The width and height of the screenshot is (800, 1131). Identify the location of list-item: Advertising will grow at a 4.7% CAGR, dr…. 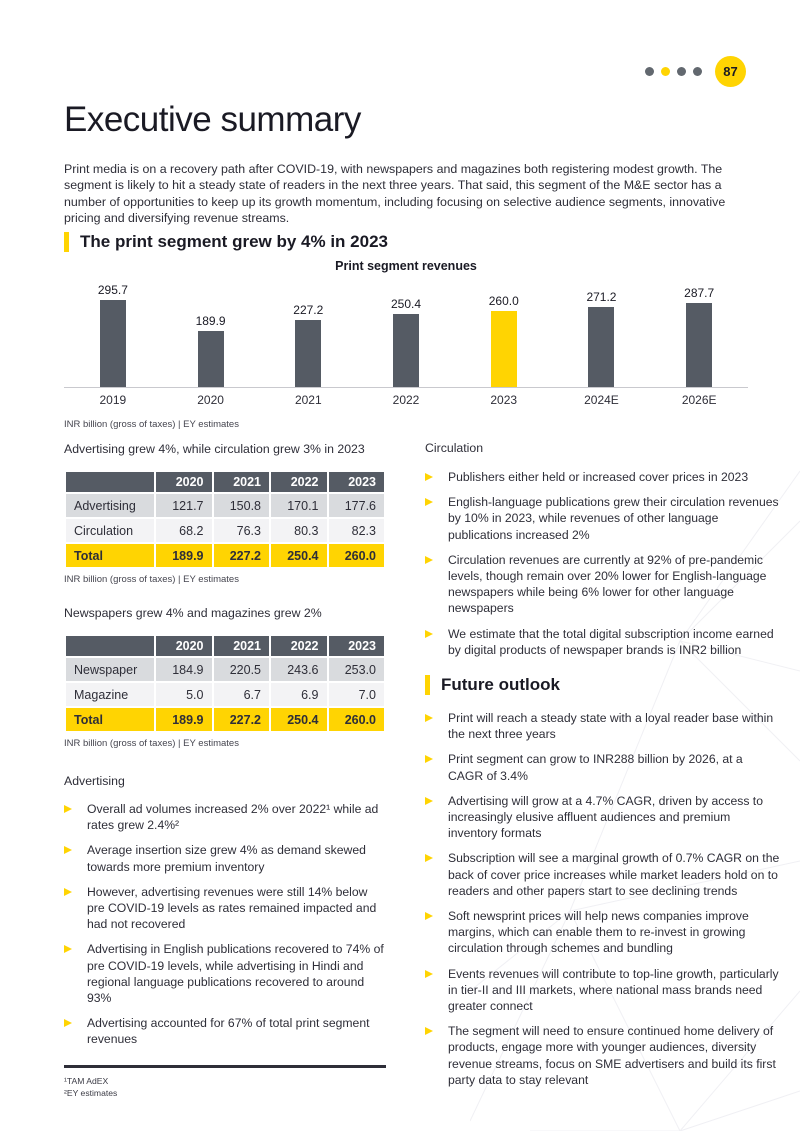
(603, 817).